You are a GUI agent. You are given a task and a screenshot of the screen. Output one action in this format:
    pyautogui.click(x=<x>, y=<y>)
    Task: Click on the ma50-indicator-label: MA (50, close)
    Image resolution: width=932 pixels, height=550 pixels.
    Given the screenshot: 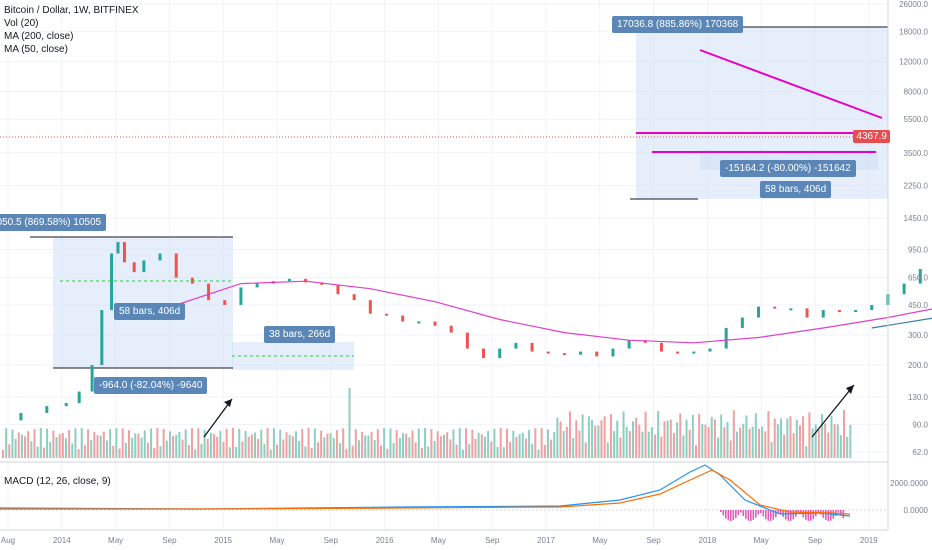 What is the action you would take?
    pyautogui.click(x=36, y=49)
    